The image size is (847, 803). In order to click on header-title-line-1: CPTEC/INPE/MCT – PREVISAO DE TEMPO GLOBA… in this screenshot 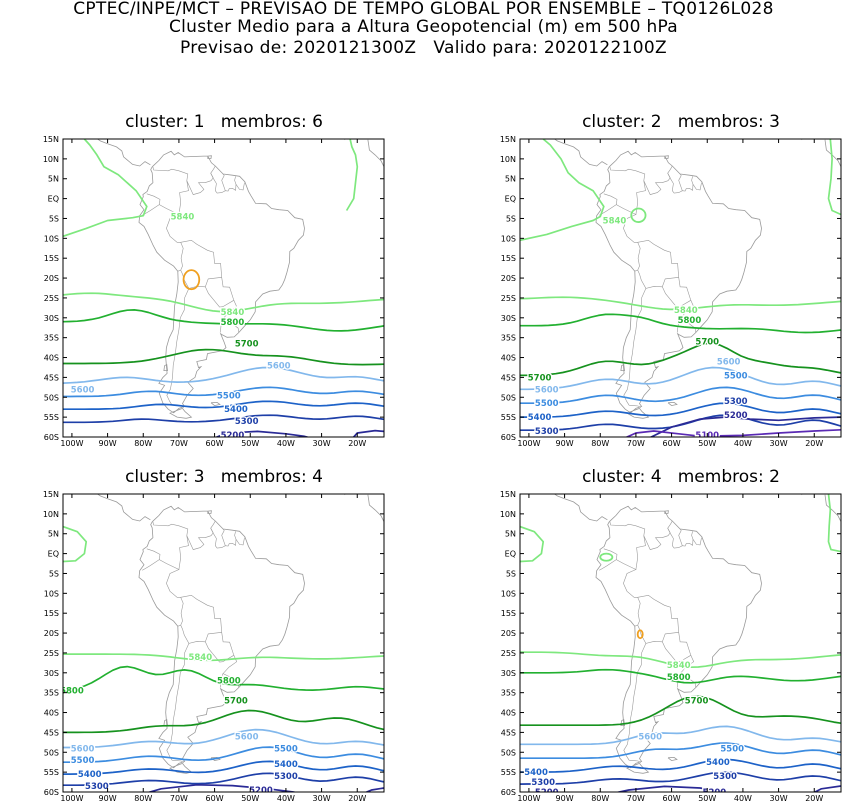, I will do `click(423, 9)`.